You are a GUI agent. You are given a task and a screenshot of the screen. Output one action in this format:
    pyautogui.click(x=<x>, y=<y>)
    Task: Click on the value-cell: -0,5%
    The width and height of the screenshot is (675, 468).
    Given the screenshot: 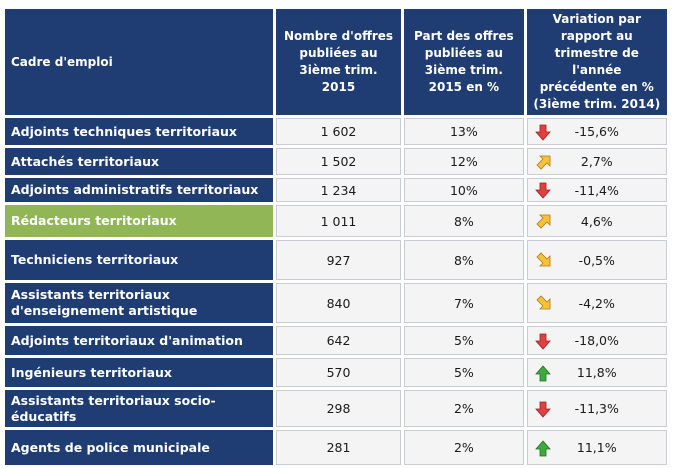 What is the action you would take?
    pyautogui.click(x=596, y=260)
    